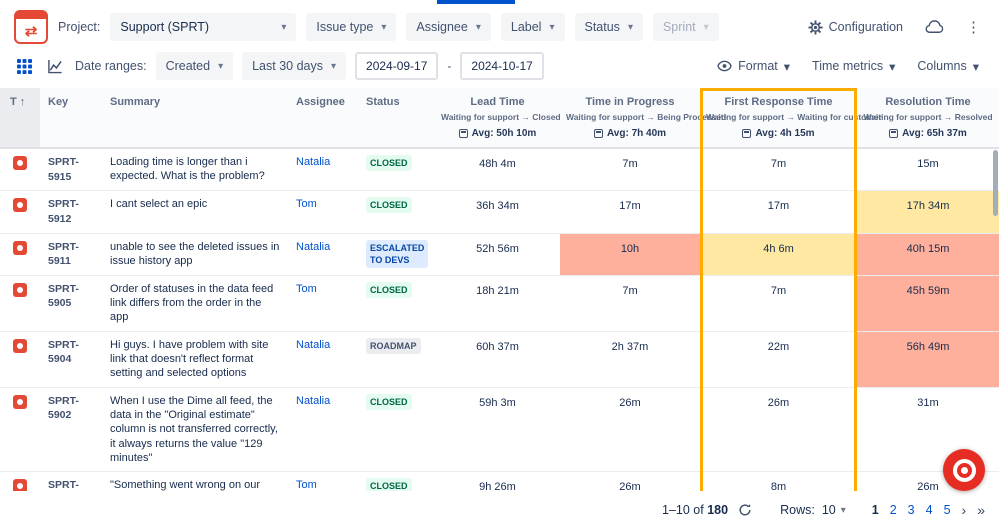 Image resolution: width=999 pixels, height=529 pixels. I want to click on issue-key-link: SPRT-5902, so click(63, 408).